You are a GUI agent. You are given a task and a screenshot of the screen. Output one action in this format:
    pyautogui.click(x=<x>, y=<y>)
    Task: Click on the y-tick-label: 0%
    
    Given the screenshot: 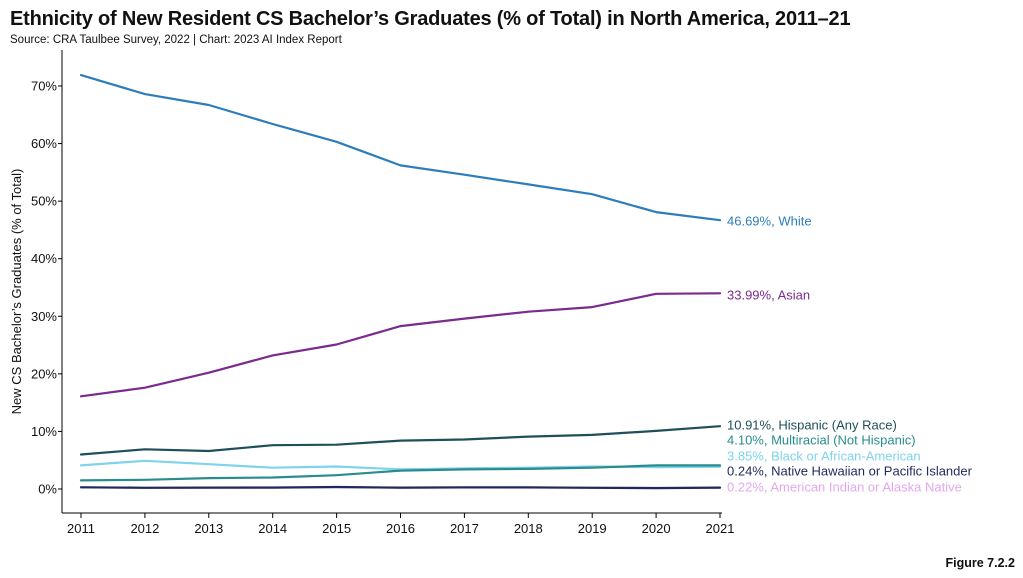 What is the action you would take?
    pyautogui.click(x=47, y=489)
    